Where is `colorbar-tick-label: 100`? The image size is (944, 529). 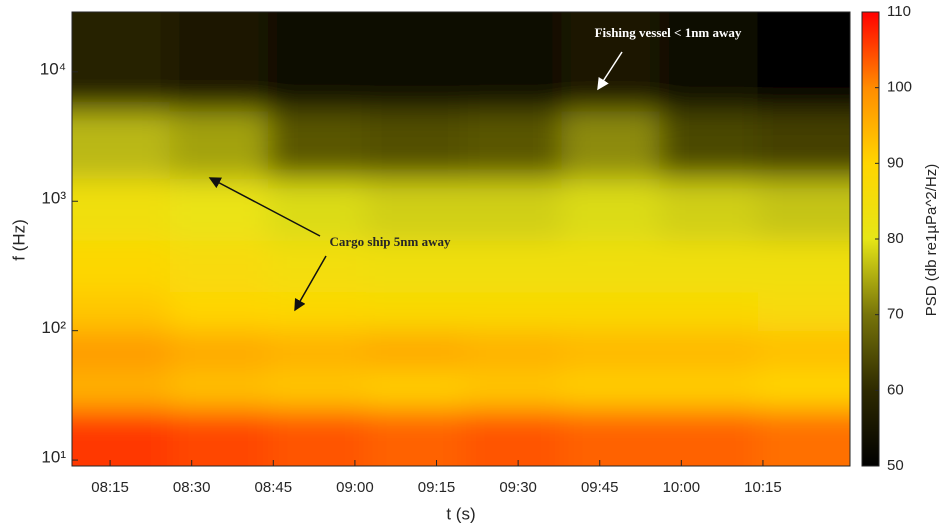 colorbar-tick-label: 100 is located at coordinates (899, 87).